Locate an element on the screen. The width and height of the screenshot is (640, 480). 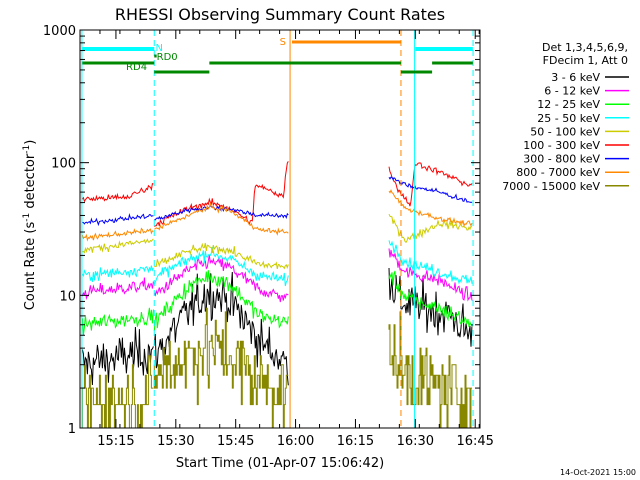
y-axis-label-sup: -1 is located at coordinates (27, 217).